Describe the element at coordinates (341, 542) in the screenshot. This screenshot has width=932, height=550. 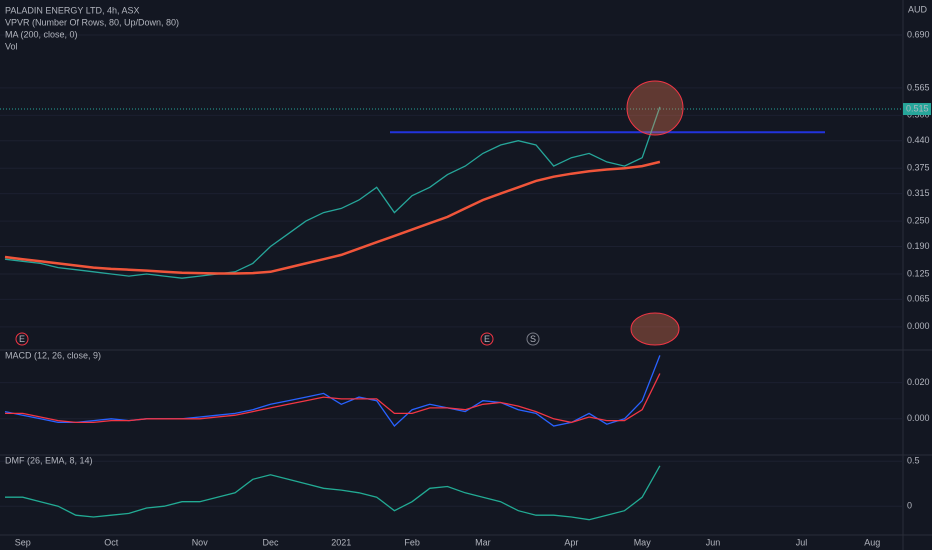
I see `x-tick-label: 2021` at that location.